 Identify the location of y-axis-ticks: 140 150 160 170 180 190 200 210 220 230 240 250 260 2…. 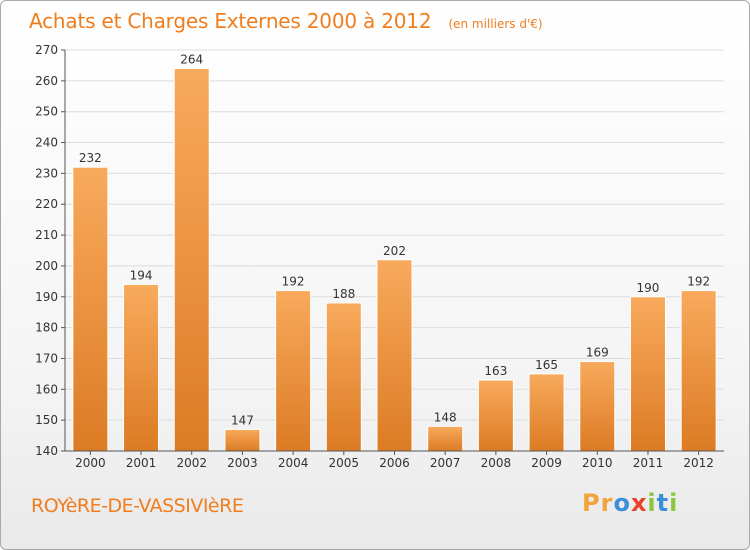
(50, 250).